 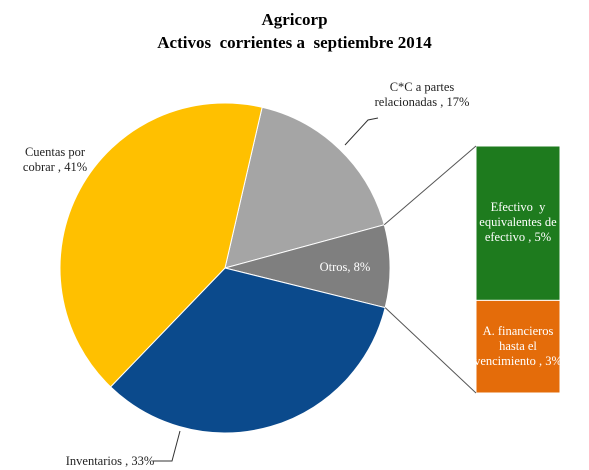 I want to click on category-label: Cuentas por cobrar ,, so click(x=55, y=159).